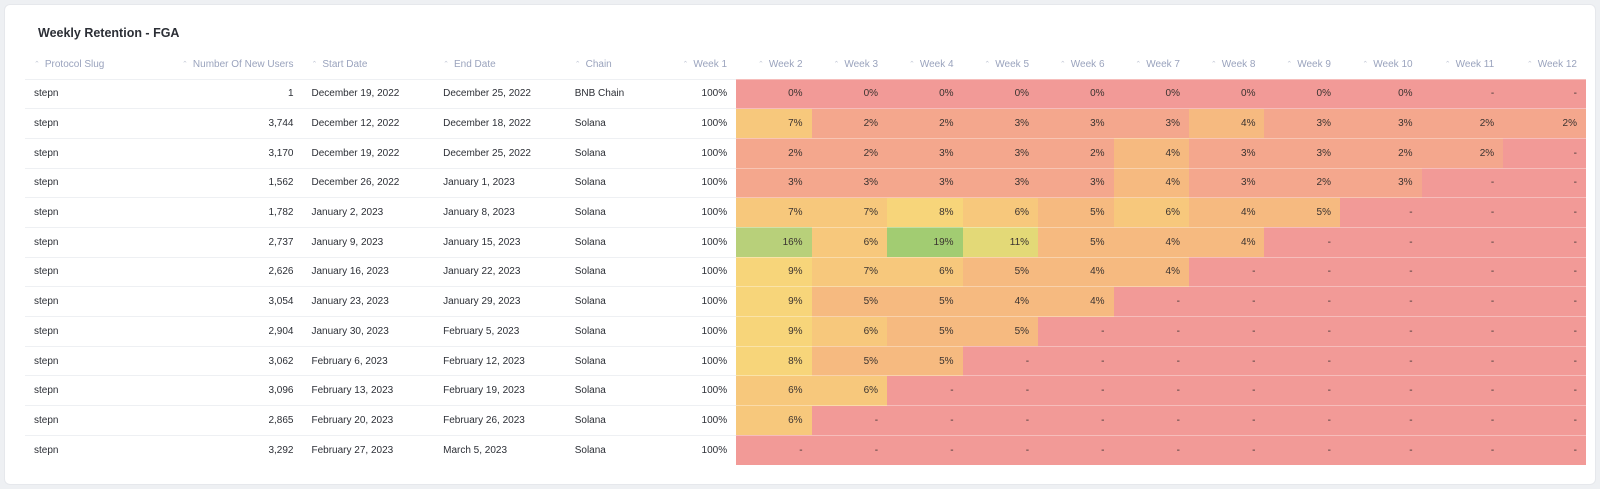  What do you see at coordinates (228, 65) in the screenshot?
I see `column-header-number-of-new-users: ⌃ Number Of New Users` at bounding box center [228, 65].